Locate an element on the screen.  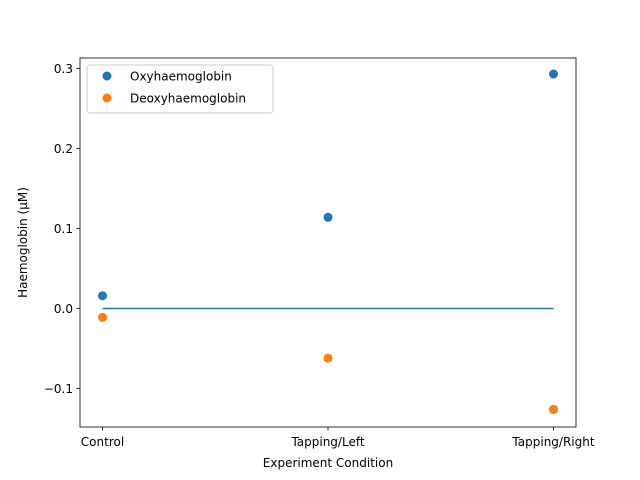
legend-label-oxyhaemoglobin: Oxyhaemoglobin is located at coordinates (181, 77).